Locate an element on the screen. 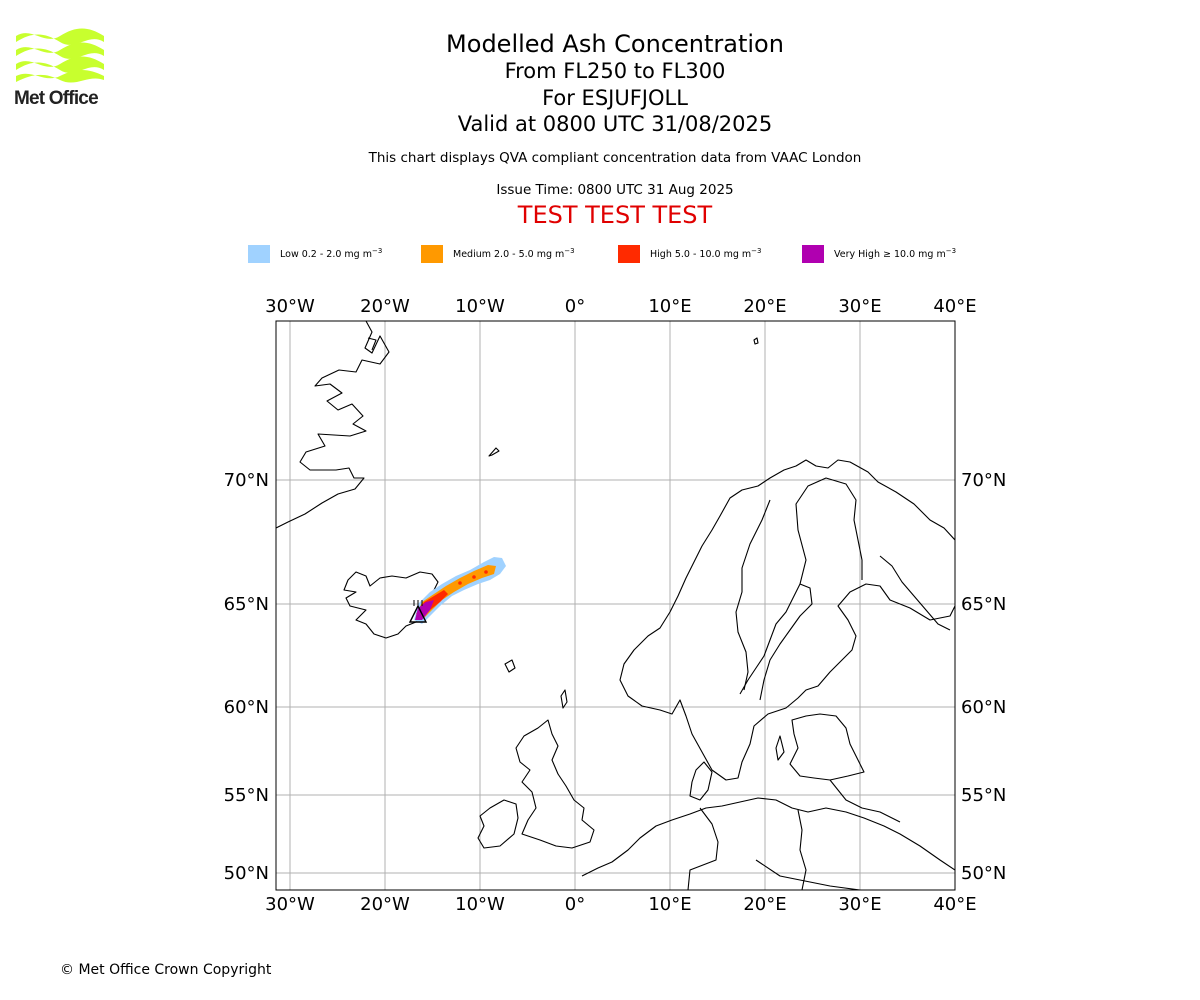 This screenshot has width=1200, height=1000. legend-label-high: High 5.0 - 10.0 mg m−3 is located at coordinates (706, 254).